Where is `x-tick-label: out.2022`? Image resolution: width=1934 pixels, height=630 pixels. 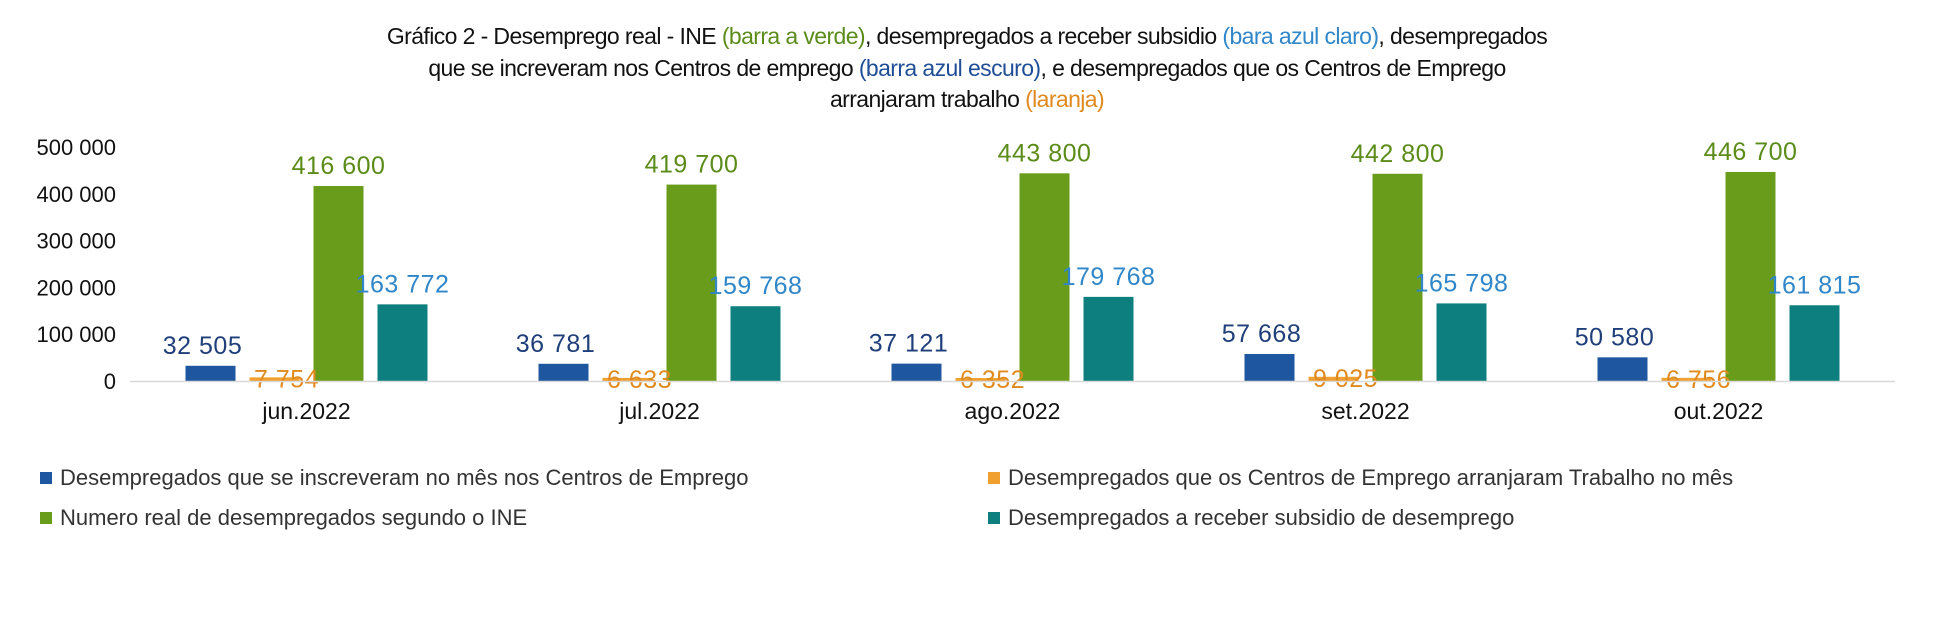
x-tick-label: out.2022 is located at coordinates (1719, 411).